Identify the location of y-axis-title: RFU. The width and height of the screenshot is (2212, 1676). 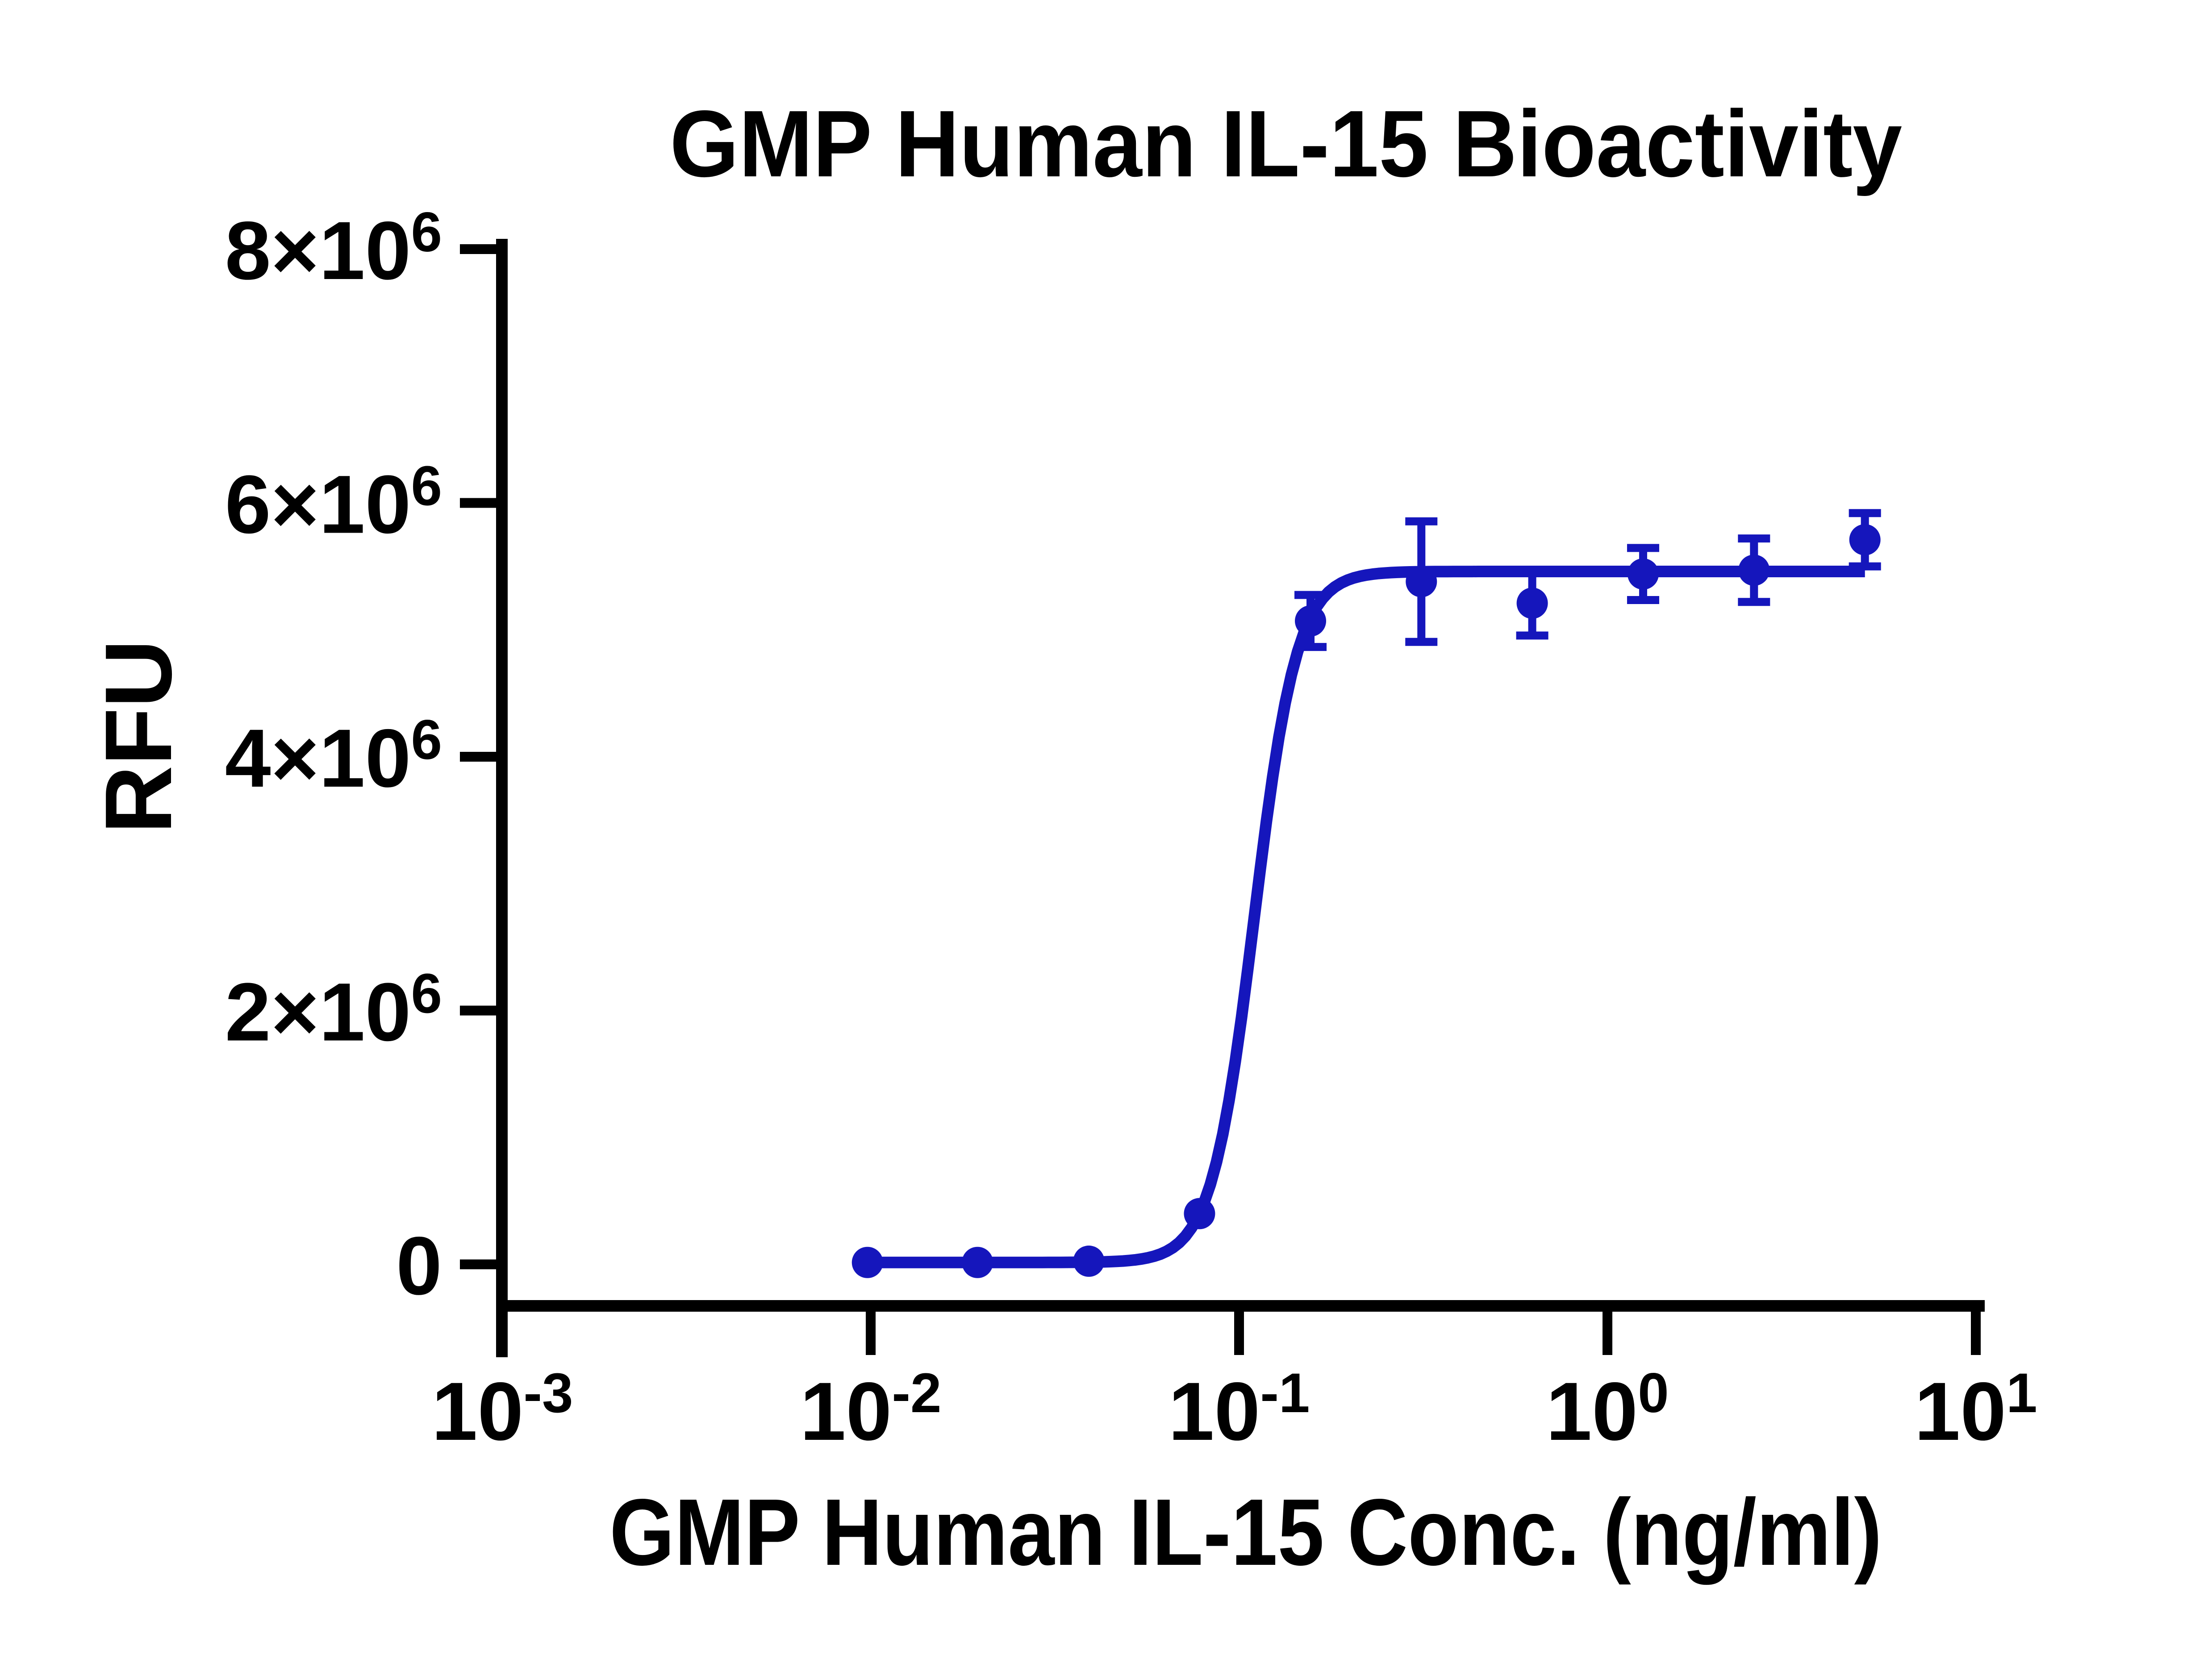
(138, 736).